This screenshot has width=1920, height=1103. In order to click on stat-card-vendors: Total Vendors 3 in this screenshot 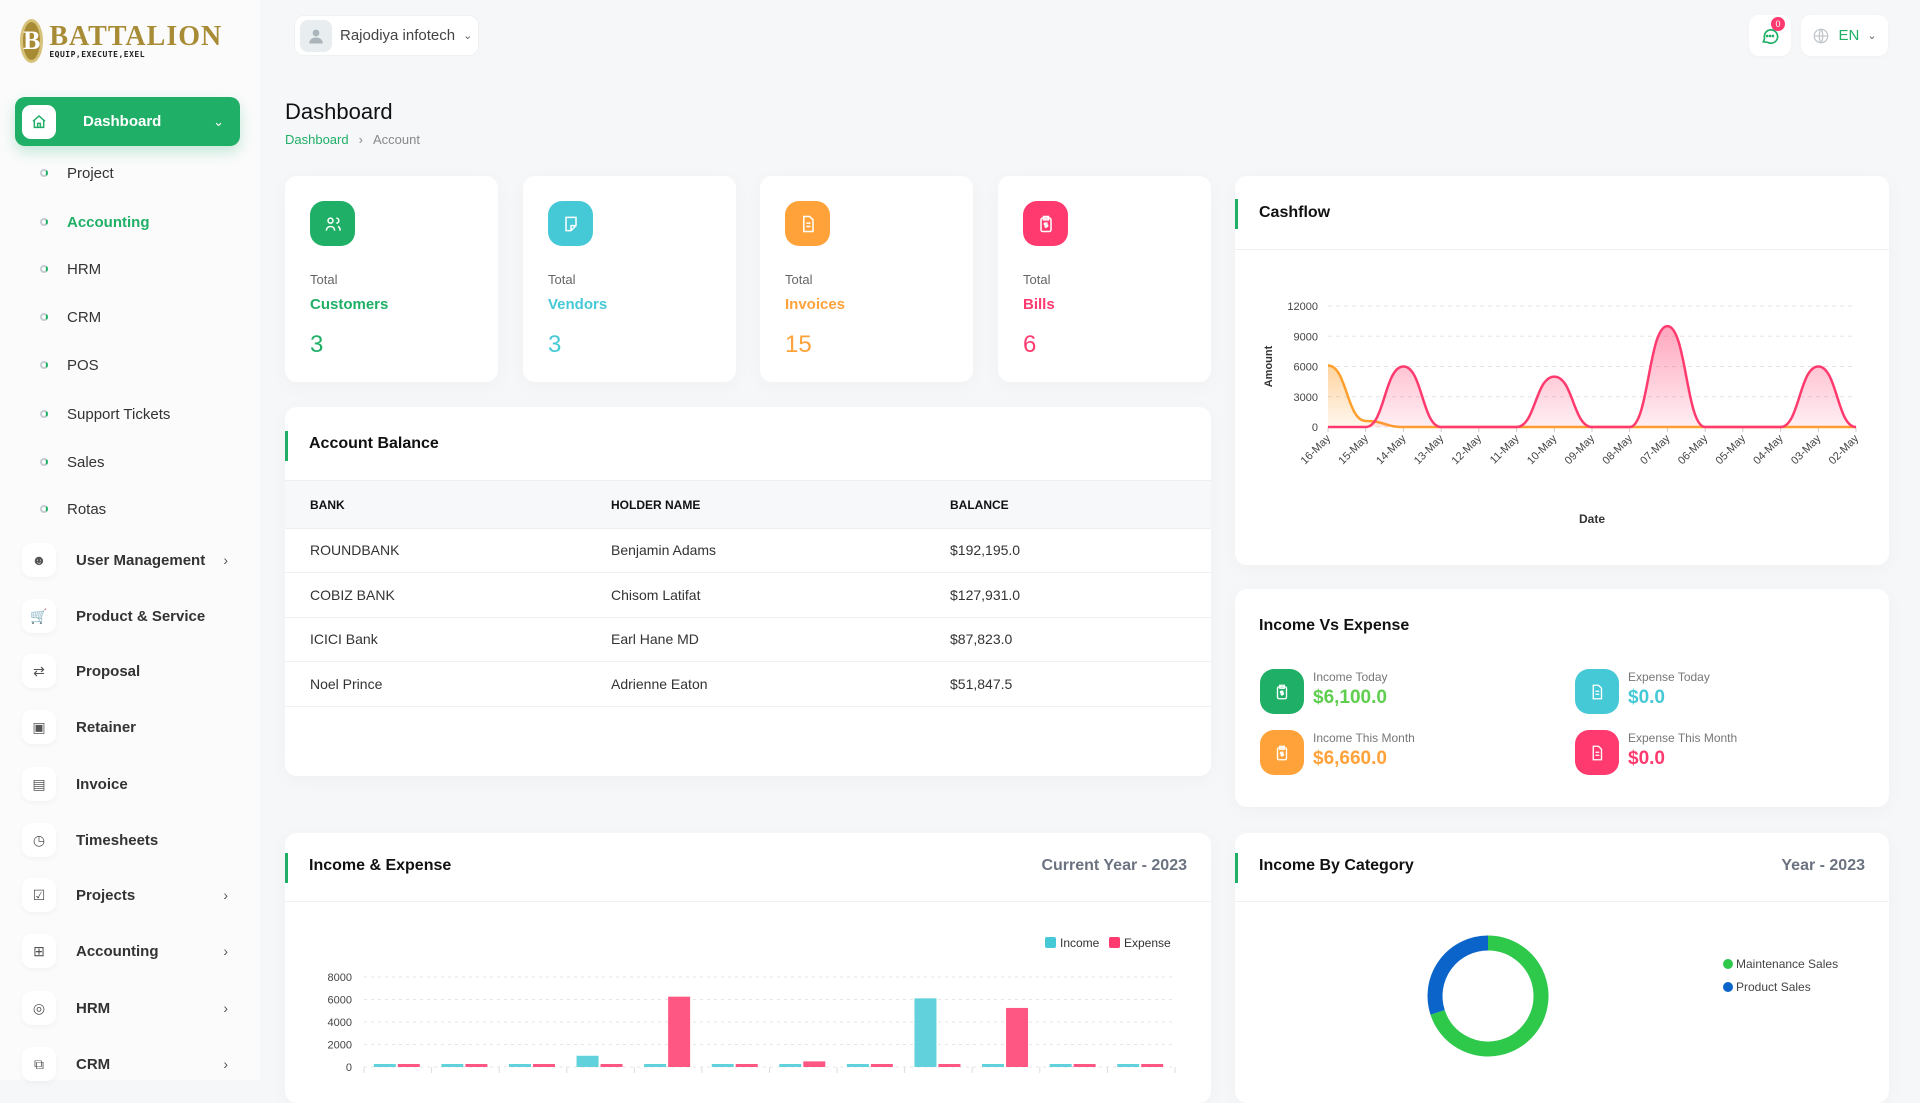, I will do `click(629, 279)`.